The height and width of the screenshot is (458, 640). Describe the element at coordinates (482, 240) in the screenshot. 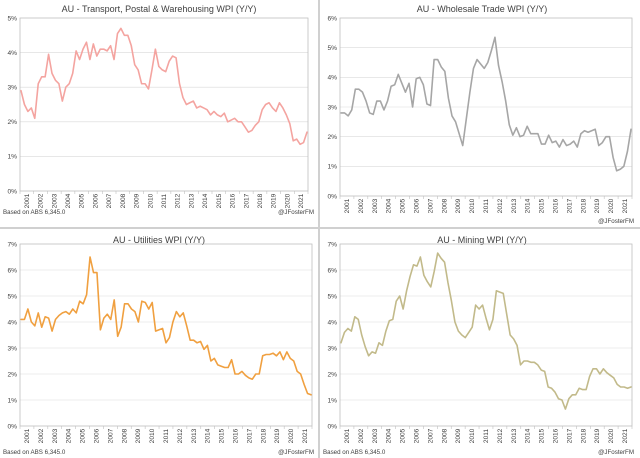

I see `chart-title: AU - Mining WPI (Y/Y)` at that location.